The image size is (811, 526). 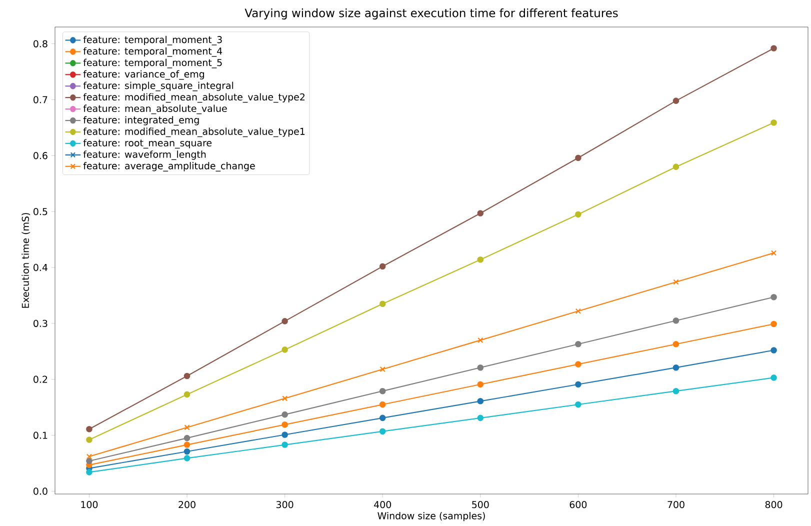 I want to click on y-tick-label: 0.1, so click(x=41, y=435).